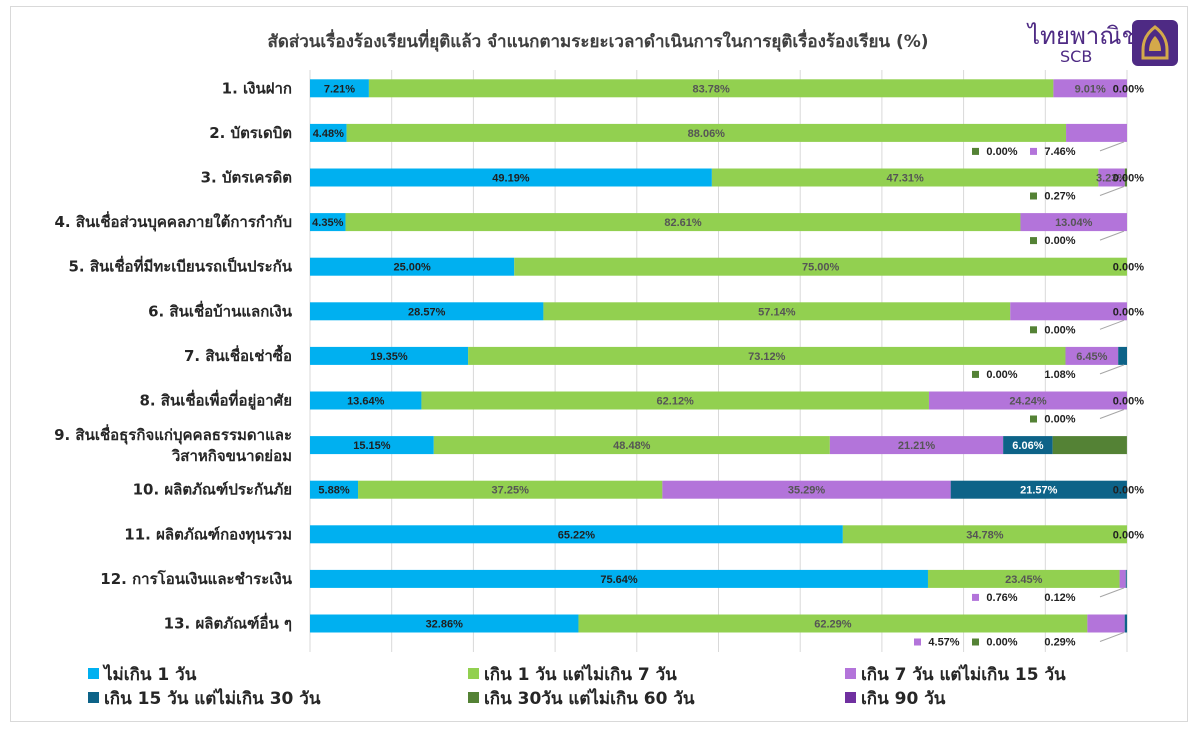 This screenshot has height=741, width=1200. Describe the element at coordinates (711, 89) in the screenshot. I see `data-label: 83.78%` at that location.